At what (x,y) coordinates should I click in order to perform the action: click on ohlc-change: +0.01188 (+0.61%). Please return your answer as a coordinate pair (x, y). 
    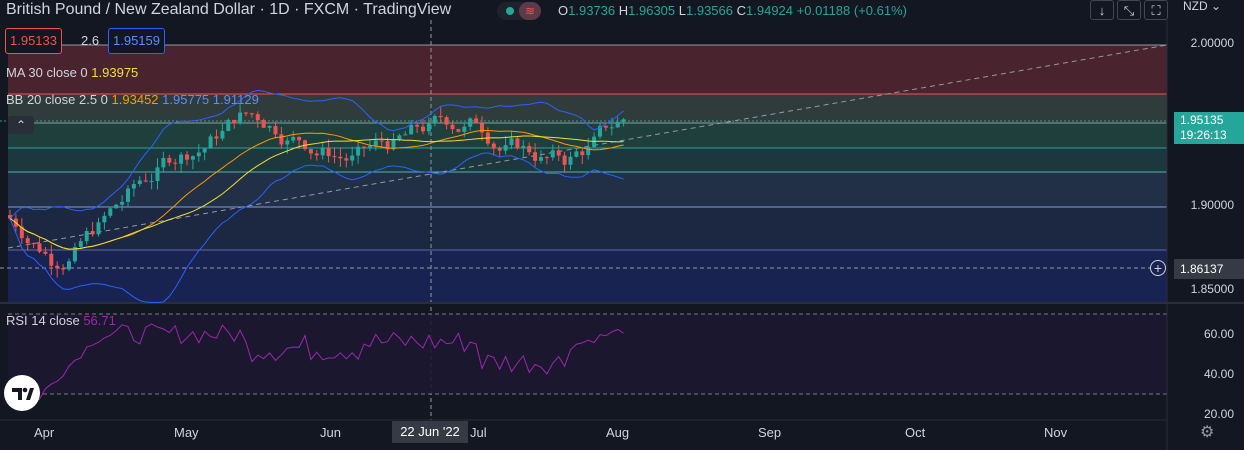
    Looking at the image, I should click on (851, 10).